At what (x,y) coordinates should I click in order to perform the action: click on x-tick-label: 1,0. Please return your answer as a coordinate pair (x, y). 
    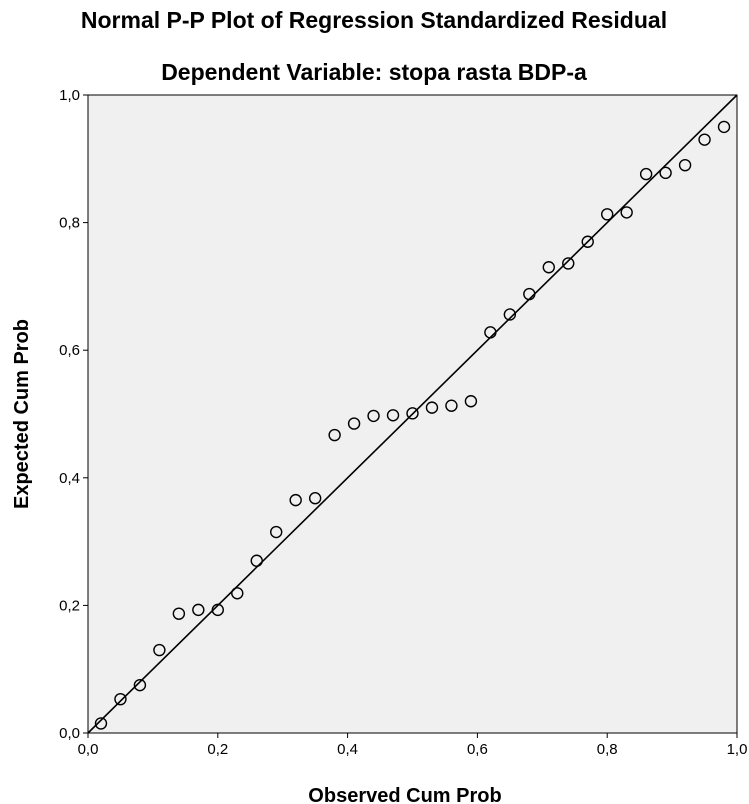
    Looking at the image, I should click on (737, 749).